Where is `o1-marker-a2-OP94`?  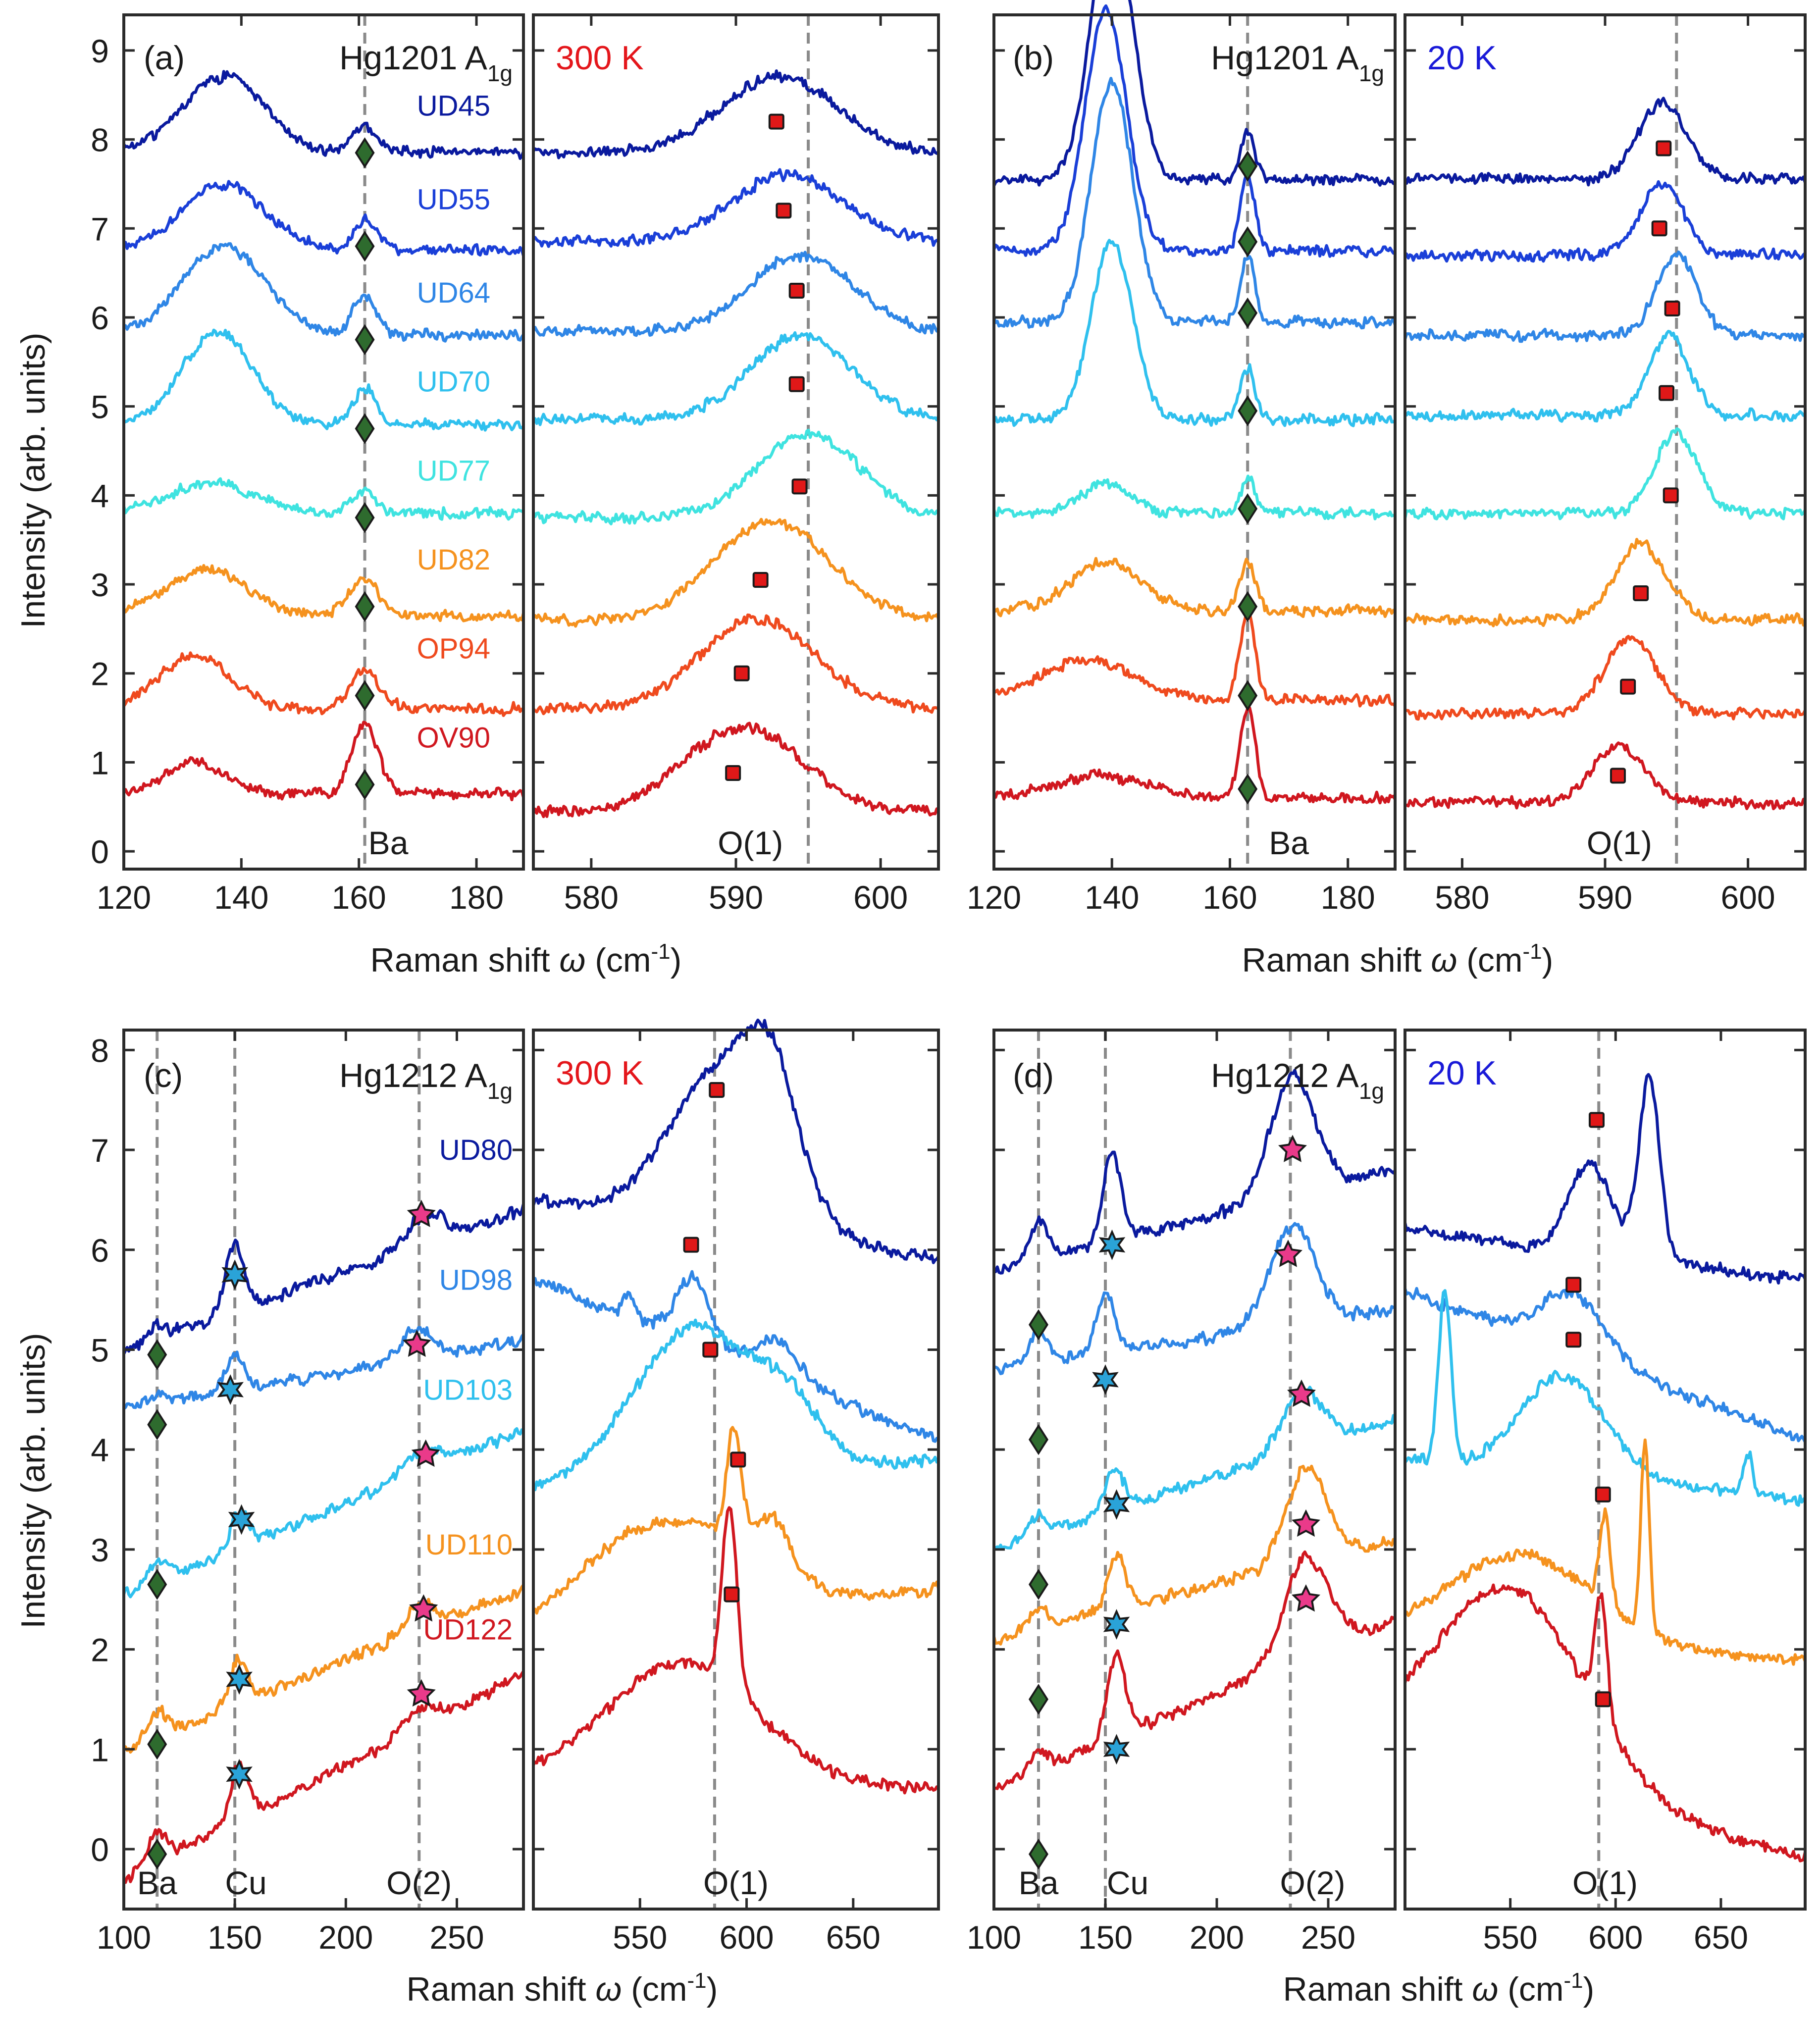 o1-marker-a2-OP94 is located at coordinates (741, 673).